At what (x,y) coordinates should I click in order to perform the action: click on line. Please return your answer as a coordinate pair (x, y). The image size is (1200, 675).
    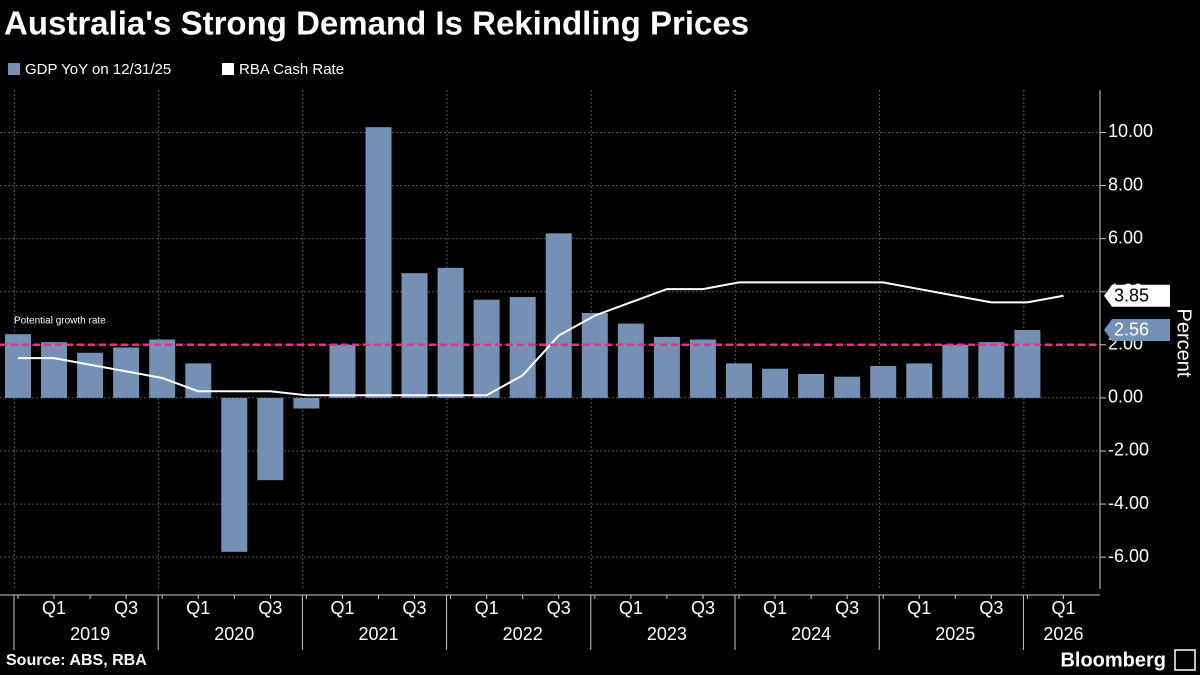
    Looking at the image, I should click on (541, 339).